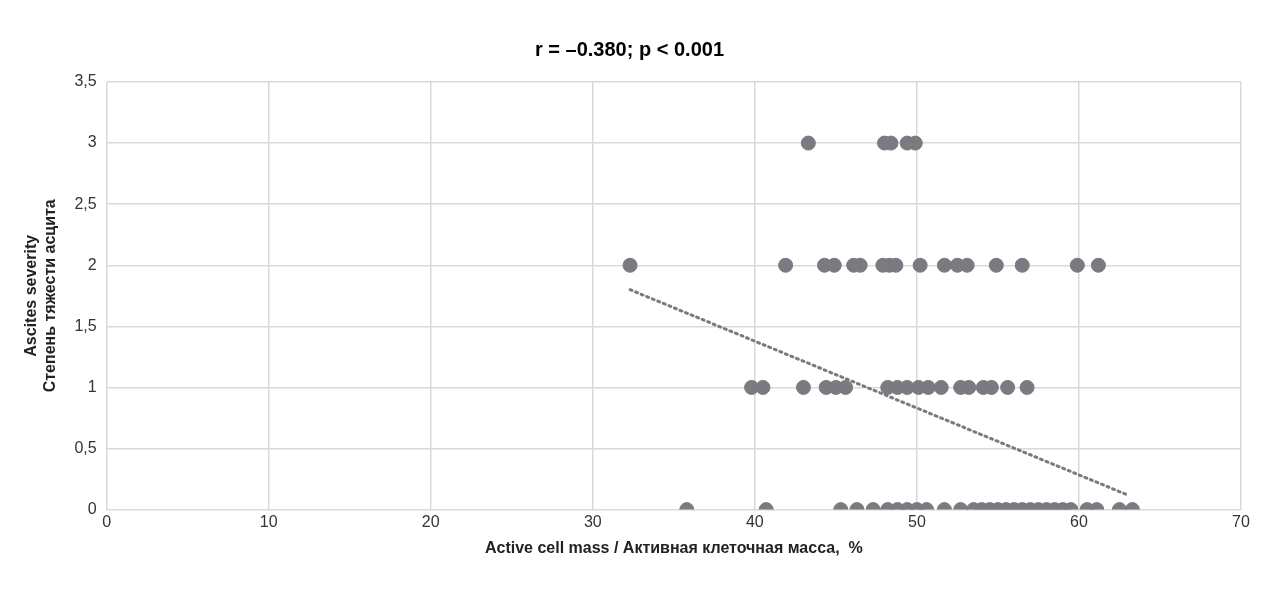 This screenshot has height=600, width=1279. What do you see at coordinates (85, 325) in the screenshot?
I see `y-tick-label: 1,5` at bounding box center [85, 325].